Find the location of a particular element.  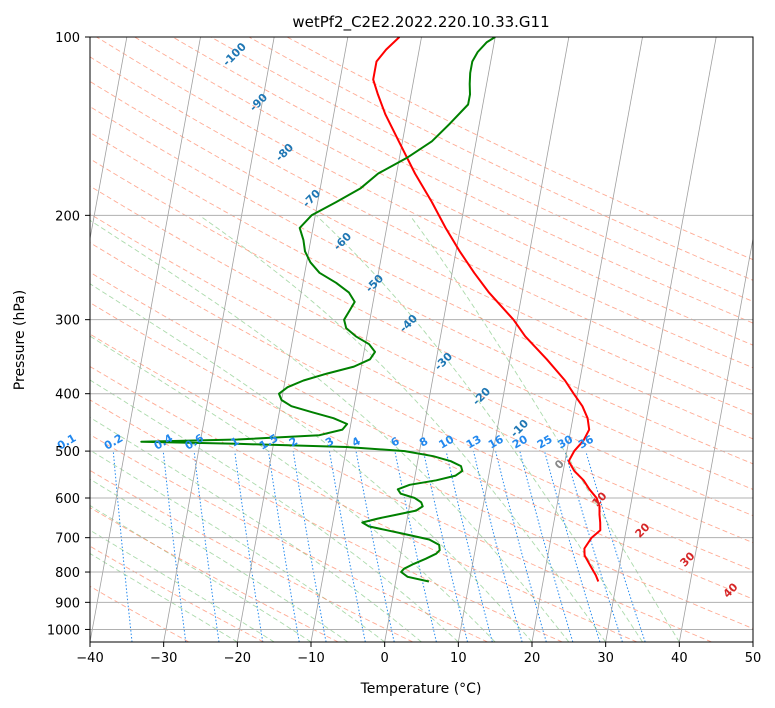

x-tick-label: −10 is located at coordinates (310, 658).